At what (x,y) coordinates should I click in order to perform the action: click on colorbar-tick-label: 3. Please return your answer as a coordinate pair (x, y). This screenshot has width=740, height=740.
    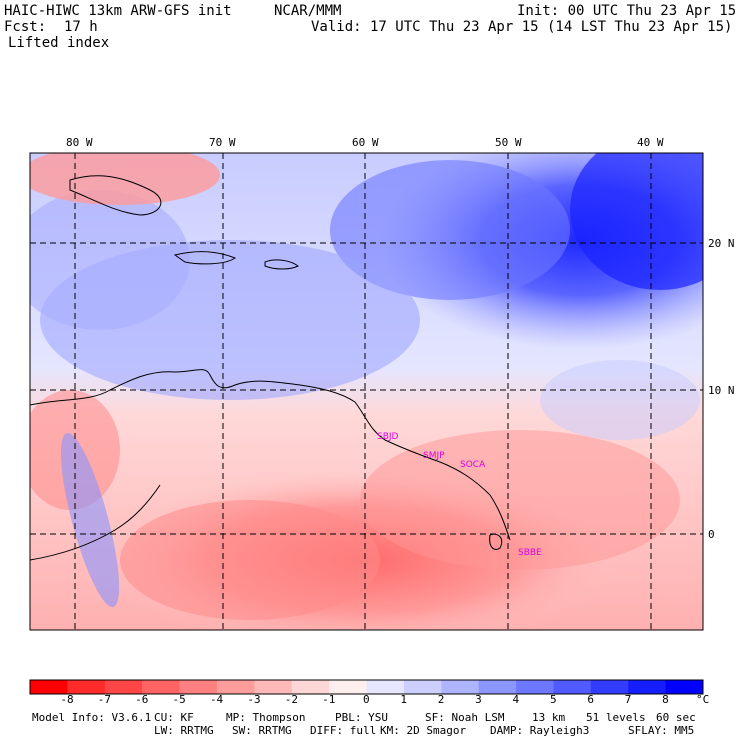
    Looking at the image, I should click on (478, 699).